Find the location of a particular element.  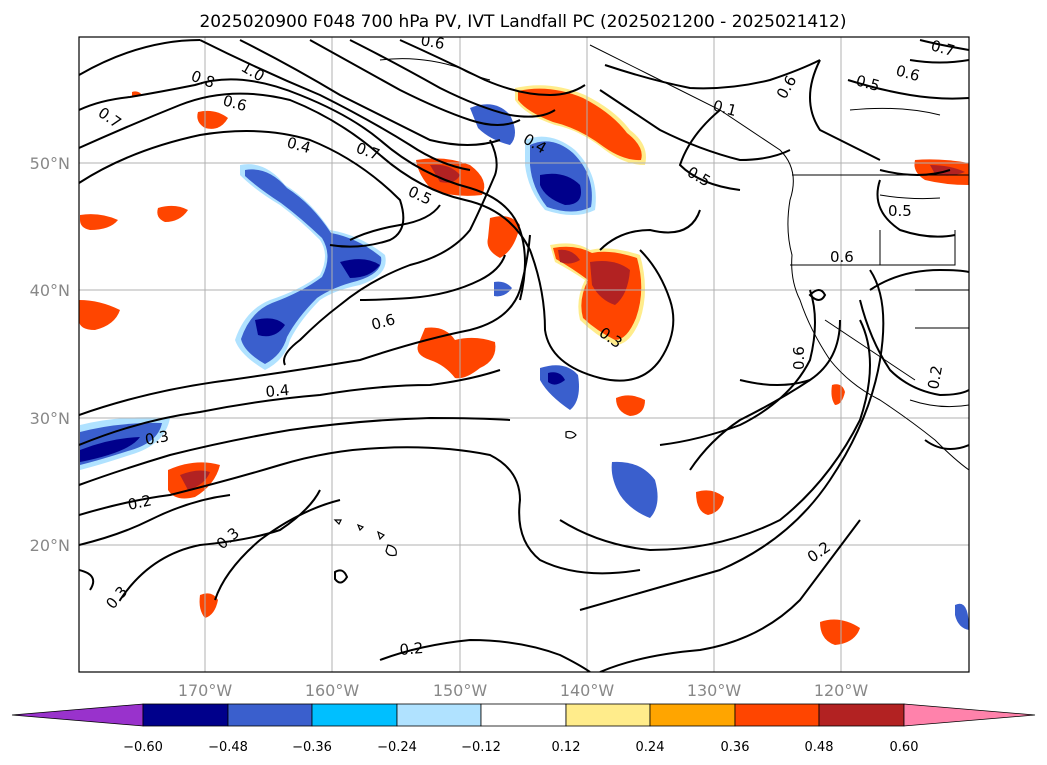

lat-label: 40°N is located at coordinates (50, 290).